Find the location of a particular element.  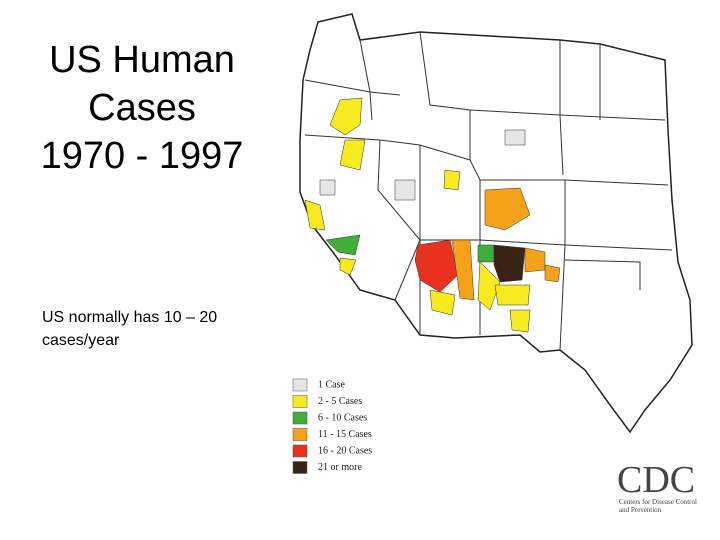

title-line: US Human is located at coordinates (142, 60).